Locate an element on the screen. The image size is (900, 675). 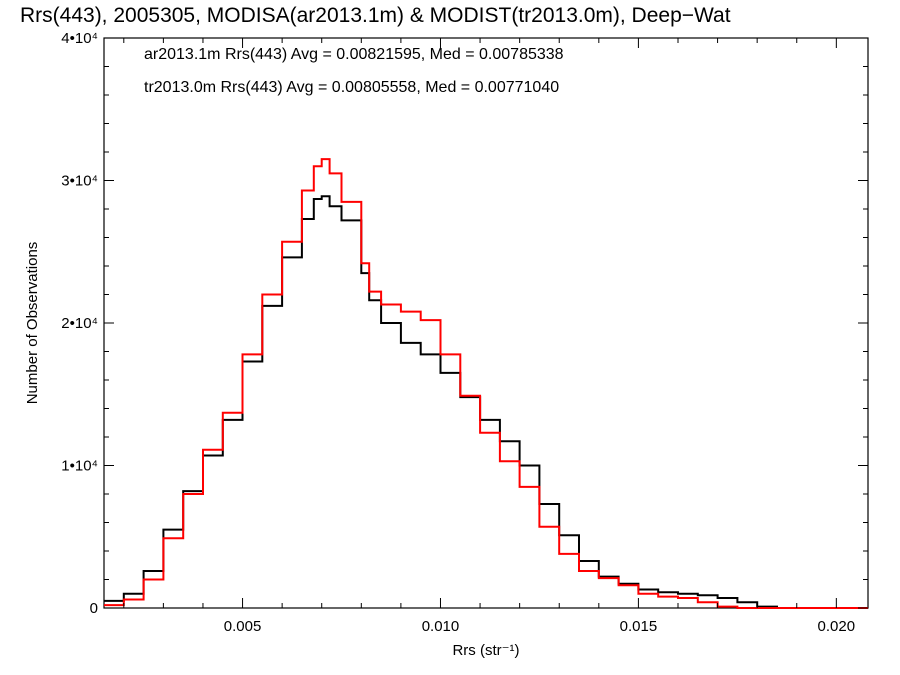
x-axis-label: Rrs (str⁻¹) is located at coordinates (485, 650).